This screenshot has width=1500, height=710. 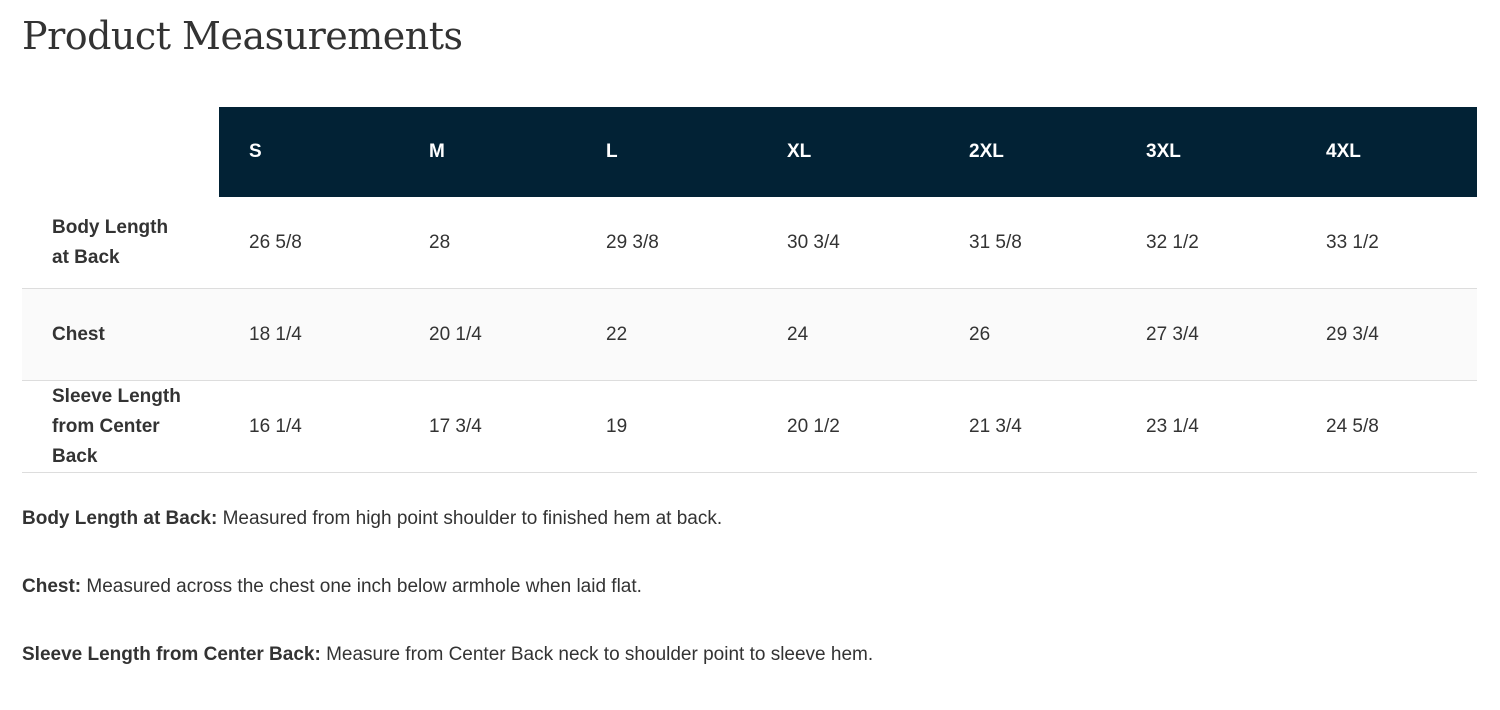 I want to click on size-header: XL, so click(x=848, y=152).